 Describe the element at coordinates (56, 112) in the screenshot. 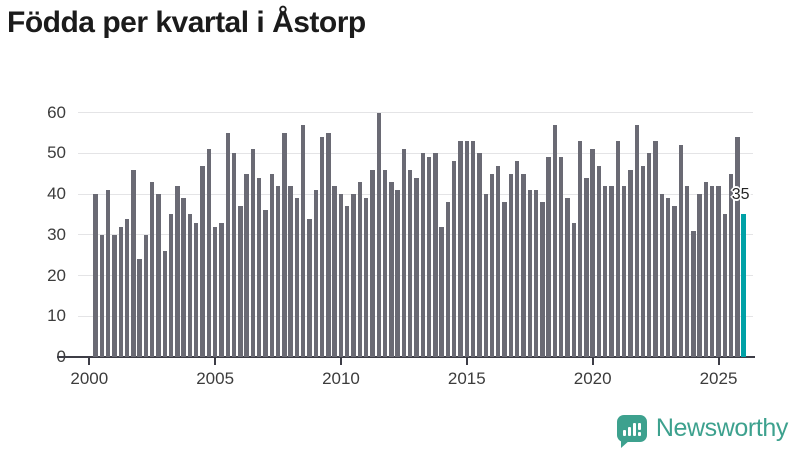

I see `y-axis-tick-label: 60` at that location.